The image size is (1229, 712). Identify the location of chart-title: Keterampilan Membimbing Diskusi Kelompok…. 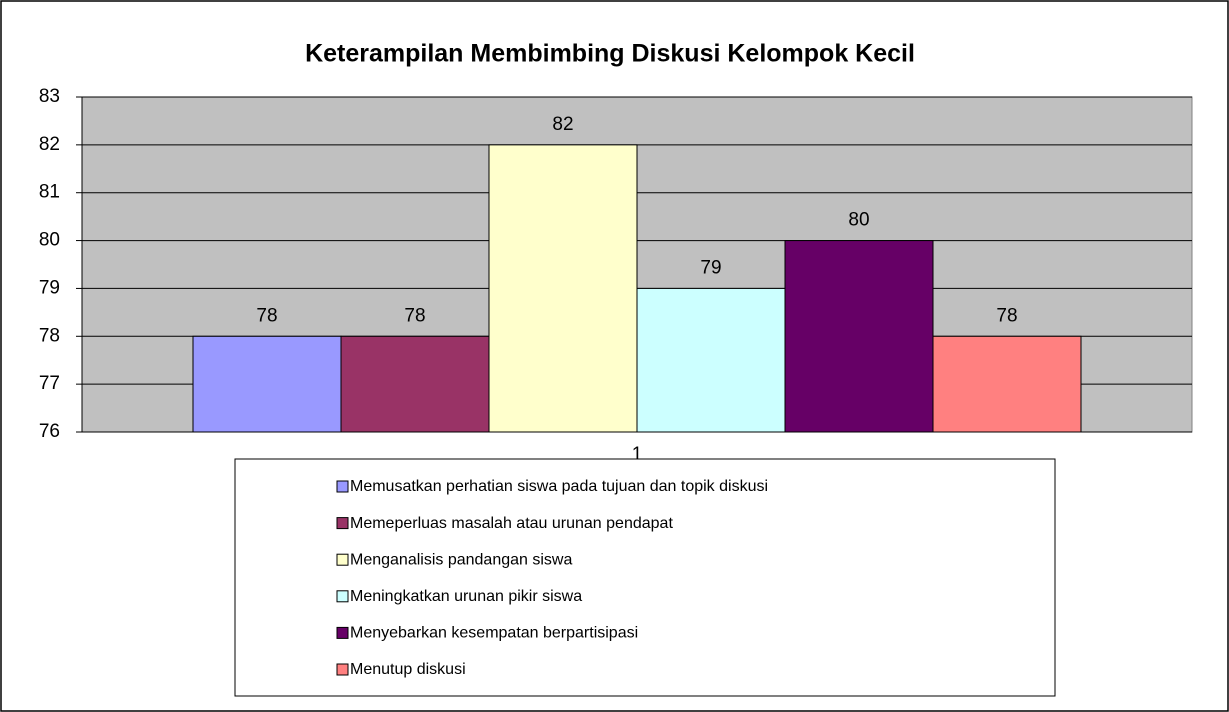
(610, 54).